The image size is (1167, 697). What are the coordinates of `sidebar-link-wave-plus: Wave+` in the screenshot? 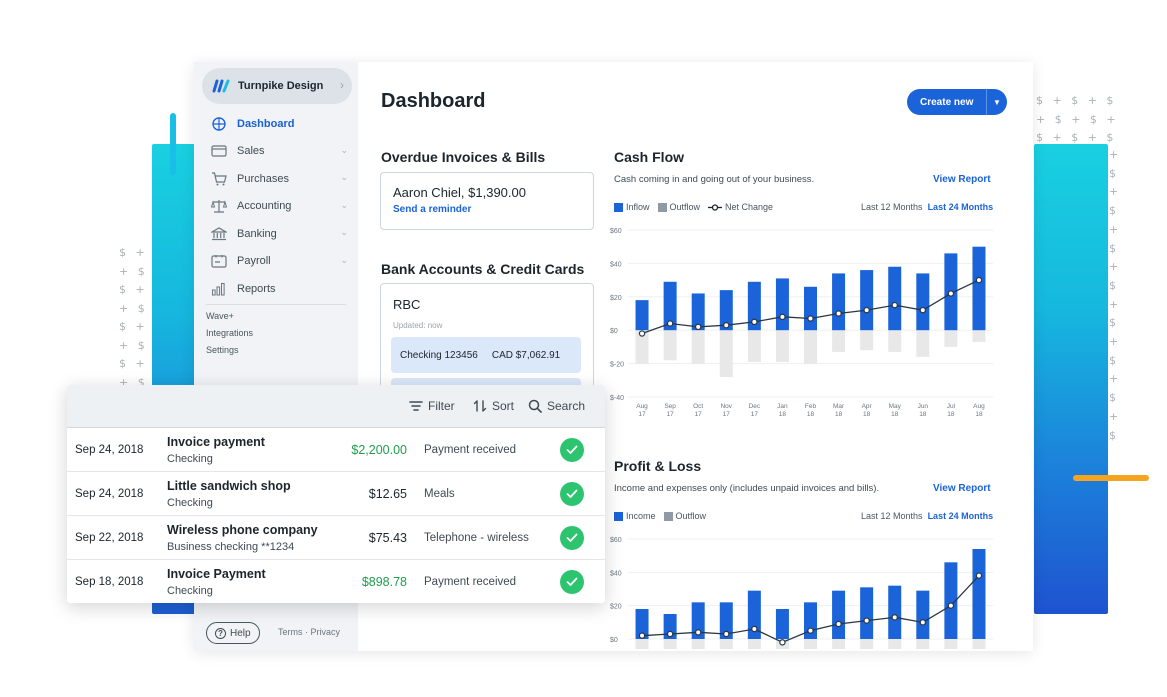 It's located at (220, 316).